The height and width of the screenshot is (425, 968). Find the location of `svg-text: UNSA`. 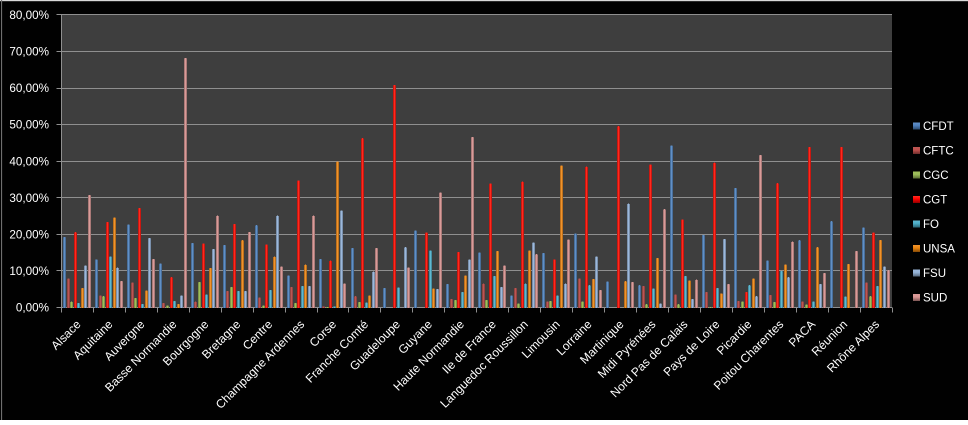

svg-text: UNSA is located at coordinates (939, 250).